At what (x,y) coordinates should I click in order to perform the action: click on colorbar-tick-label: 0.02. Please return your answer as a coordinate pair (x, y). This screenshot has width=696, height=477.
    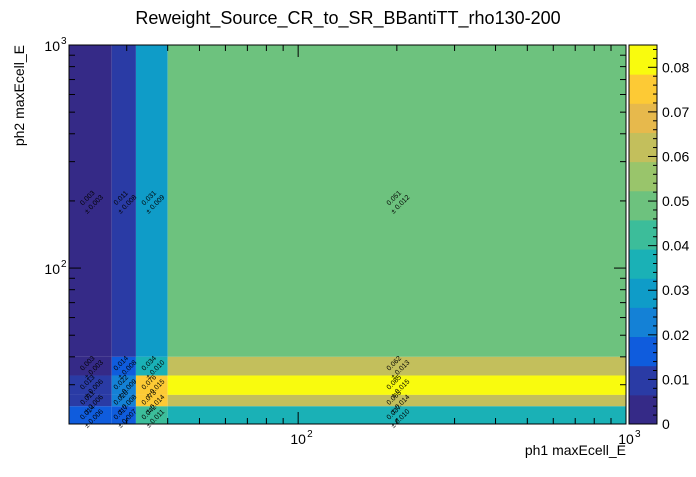
    Looking at the image, I should click on (675, 335).